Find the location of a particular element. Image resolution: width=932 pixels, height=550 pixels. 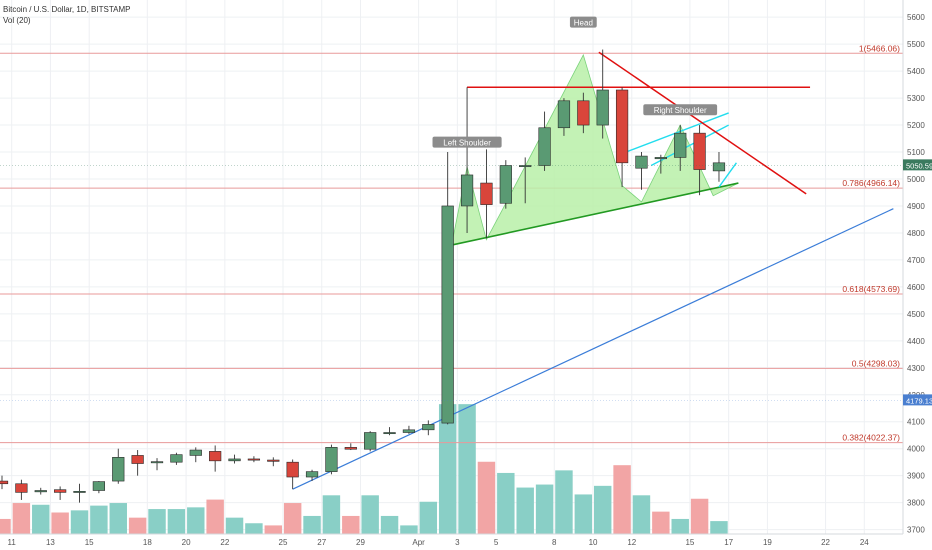

price-tick-label: 5300 is located at coordinates (916, 98).